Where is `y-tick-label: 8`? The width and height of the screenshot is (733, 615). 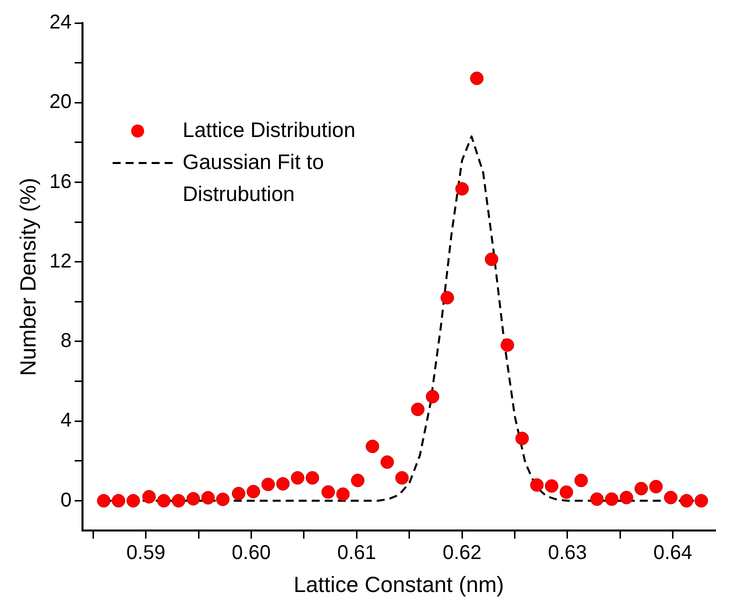 y-tick-label: 8 is located at coordinates (66, 341).